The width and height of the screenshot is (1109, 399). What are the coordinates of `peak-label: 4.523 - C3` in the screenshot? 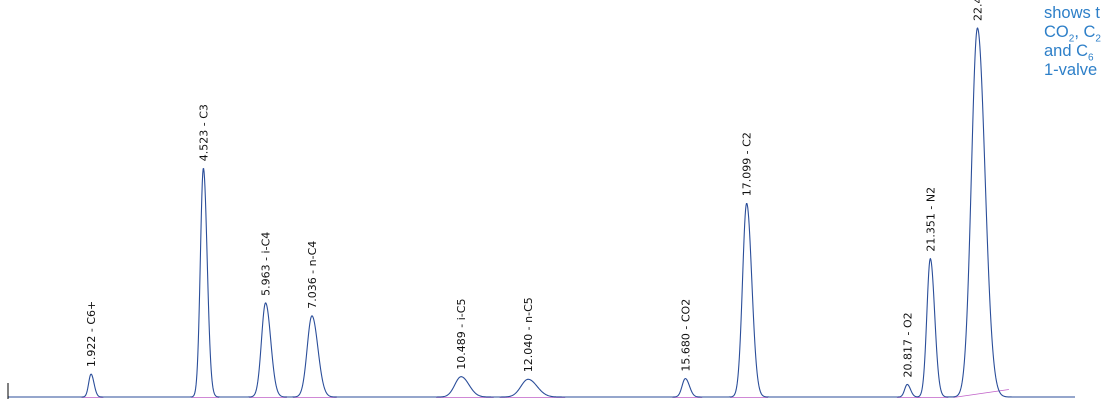 It's located at (203, 132).